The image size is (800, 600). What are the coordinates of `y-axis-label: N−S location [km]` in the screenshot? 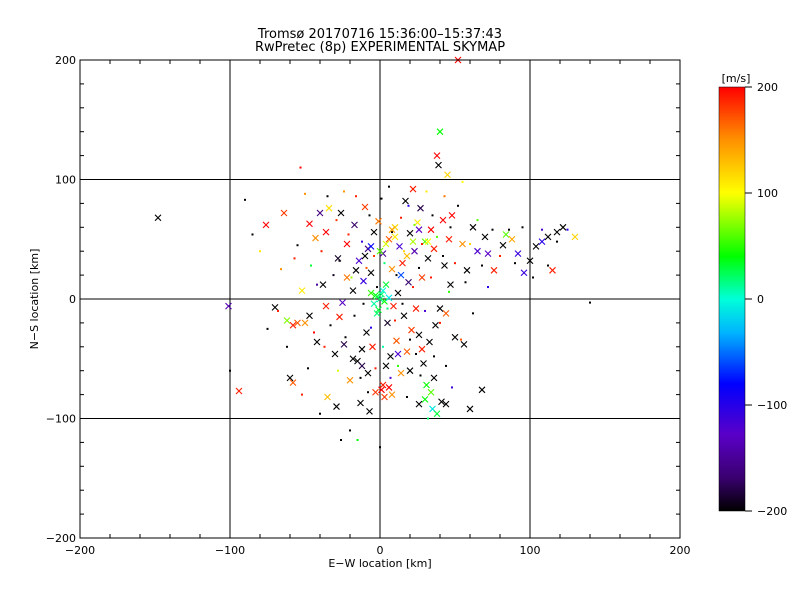 It's located at (34, 299).